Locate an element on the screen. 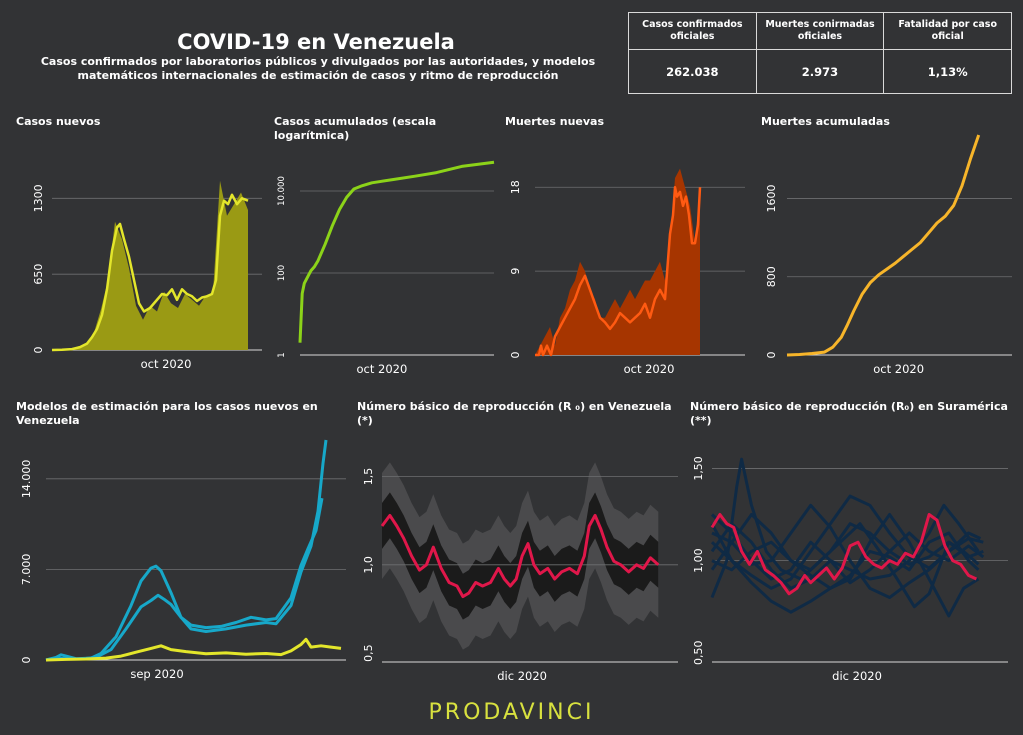 This screenshot has width=1023, height=735. y-tick-label: 1600 is located at coordinates (771, 199).